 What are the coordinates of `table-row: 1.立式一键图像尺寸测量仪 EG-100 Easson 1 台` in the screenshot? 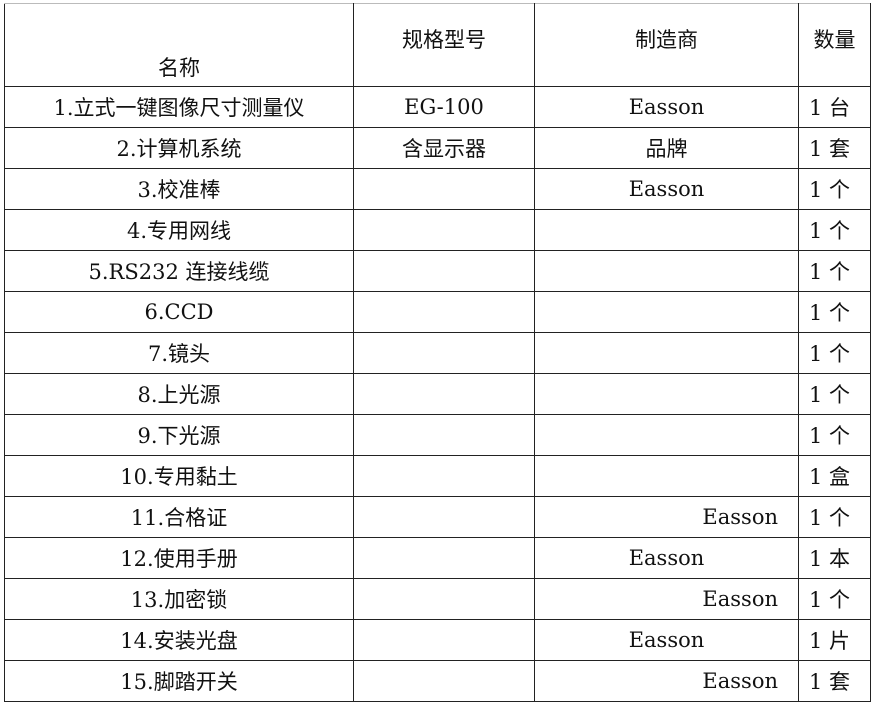 It's located at (437, 107).